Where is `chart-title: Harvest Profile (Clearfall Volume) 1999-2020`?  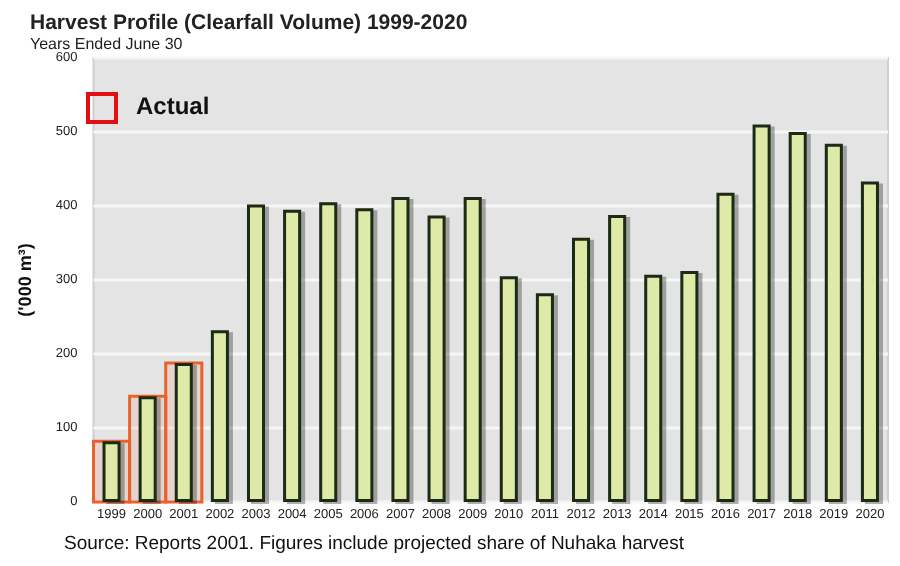 chart-title: Harvest Profile (Clearfall Volume) 1999-2020 is located at coordinates (249, 23).